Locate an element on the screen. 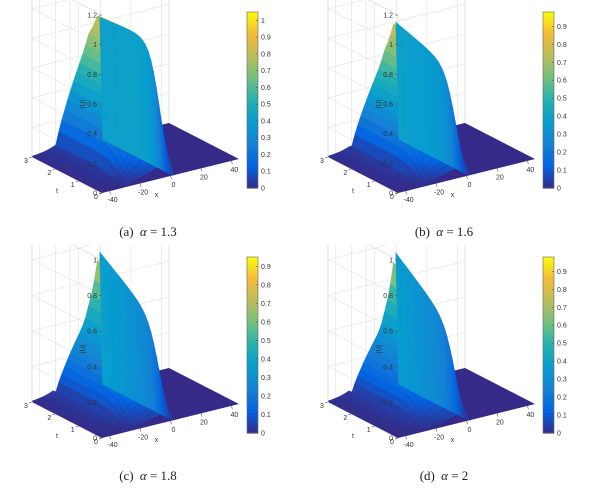 Image resolution: width=592 pixels, height=490 pixels. caption-label: (a) is located at coordinates (126, 231).